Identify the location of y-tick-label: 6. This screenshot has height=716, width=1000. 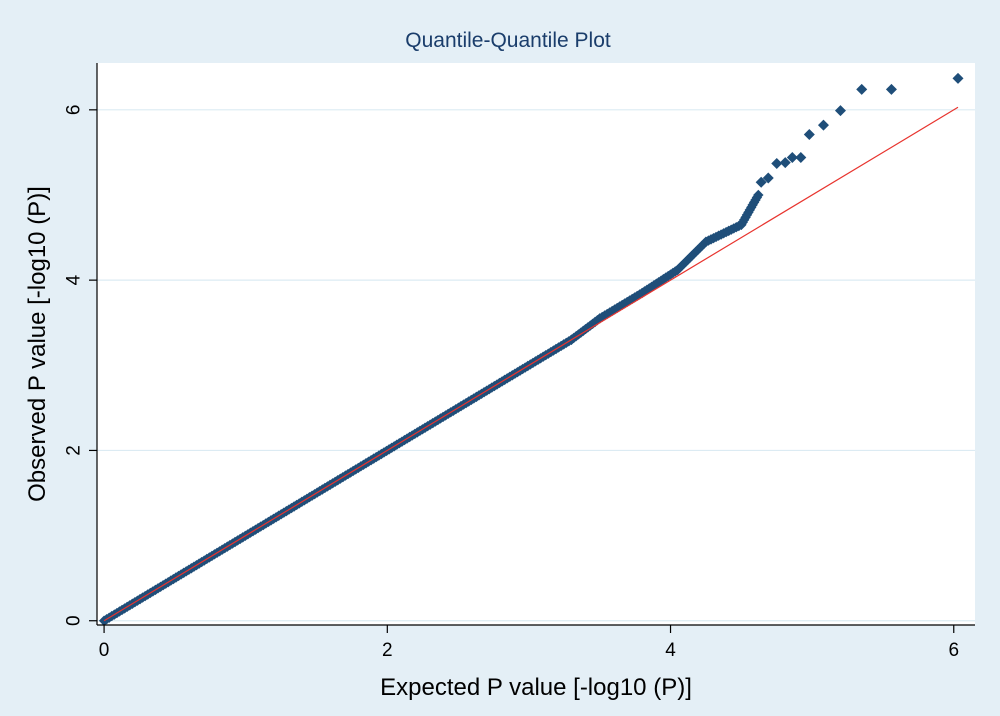
(74, 110).